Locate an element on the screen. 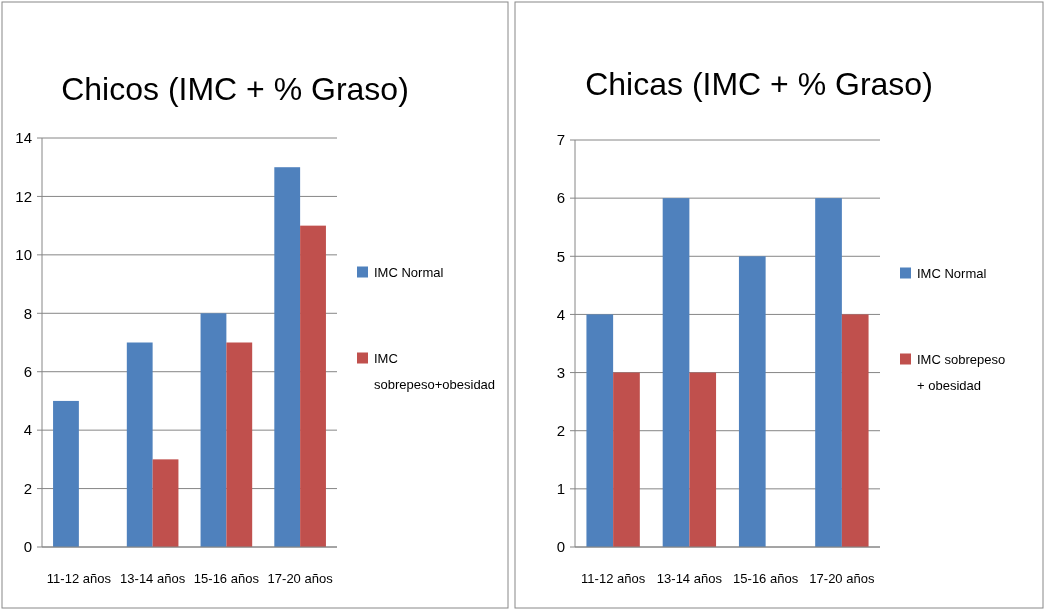 This screenshot has width=1046, height=613. y-tick-label: 8 is located at coordinates (27, 313).